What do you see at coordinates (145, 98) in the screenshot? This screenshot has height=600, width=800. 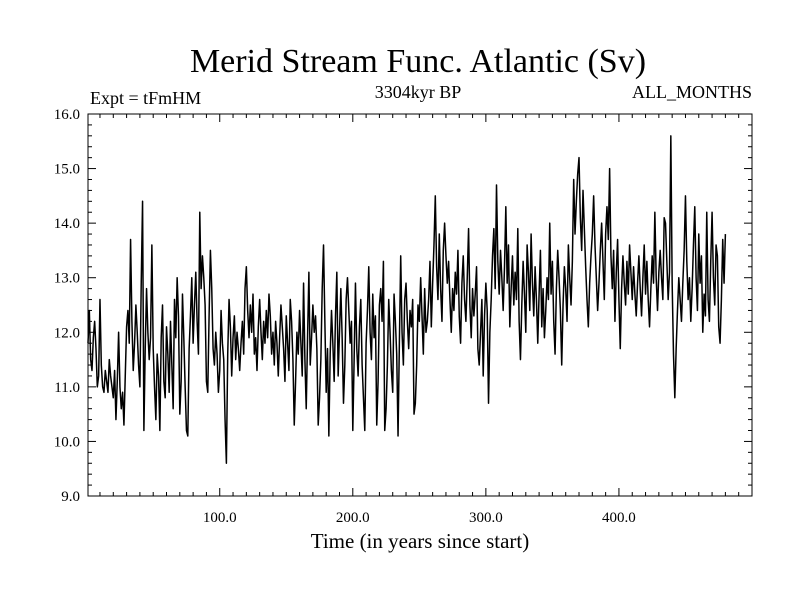 I see `experiment-label: Expt = tFmHM` at bounding box center [145, 98].